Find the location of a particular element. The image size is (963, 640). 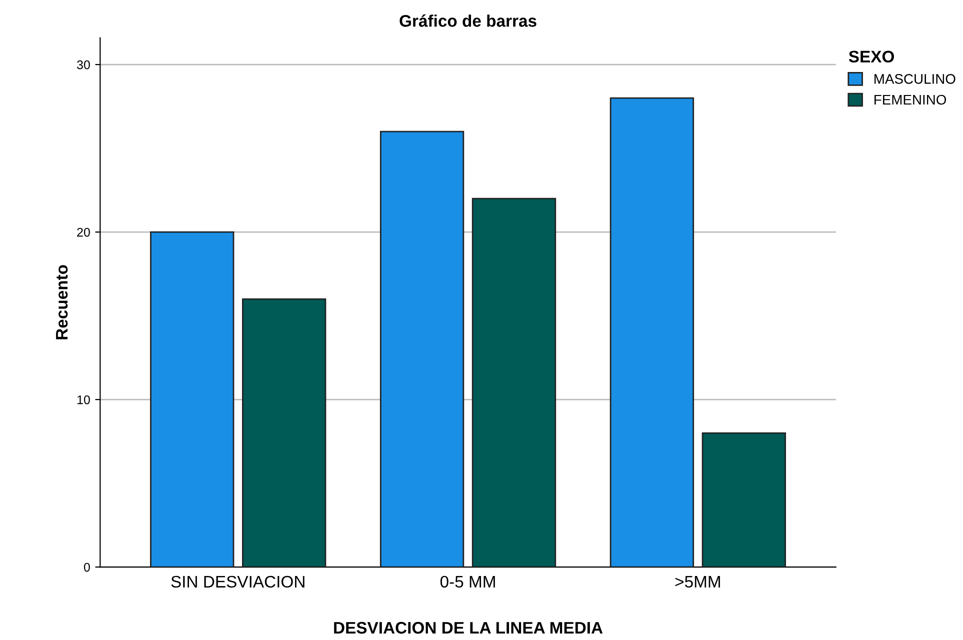

y-tick-label: 10 is located at coordinates (83, 399).